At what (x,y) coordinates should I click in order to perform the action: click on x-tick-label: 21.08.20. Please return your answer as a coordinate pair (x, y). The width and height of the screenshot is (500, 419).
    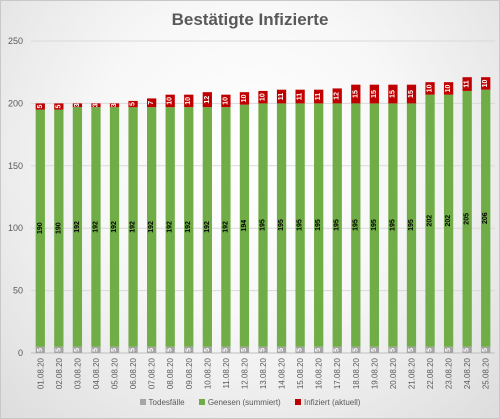
    Looking at the image, I should click on (411, 373).